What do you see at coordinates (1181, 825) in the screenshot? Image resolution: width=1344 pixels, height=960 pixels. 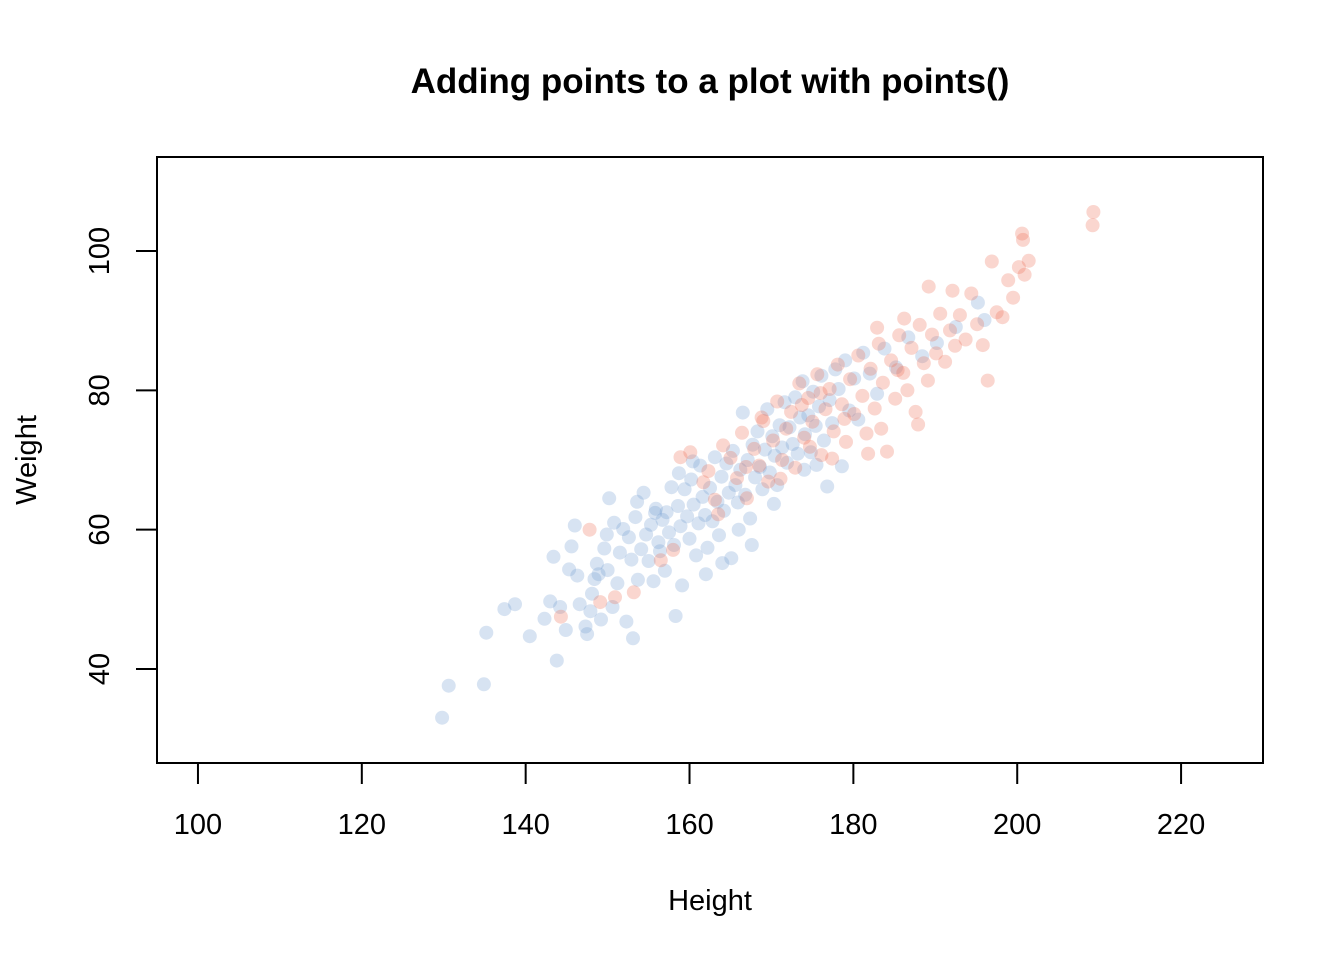 I see `x-tick-label-220: 220` at bounding box center [1181, 825].